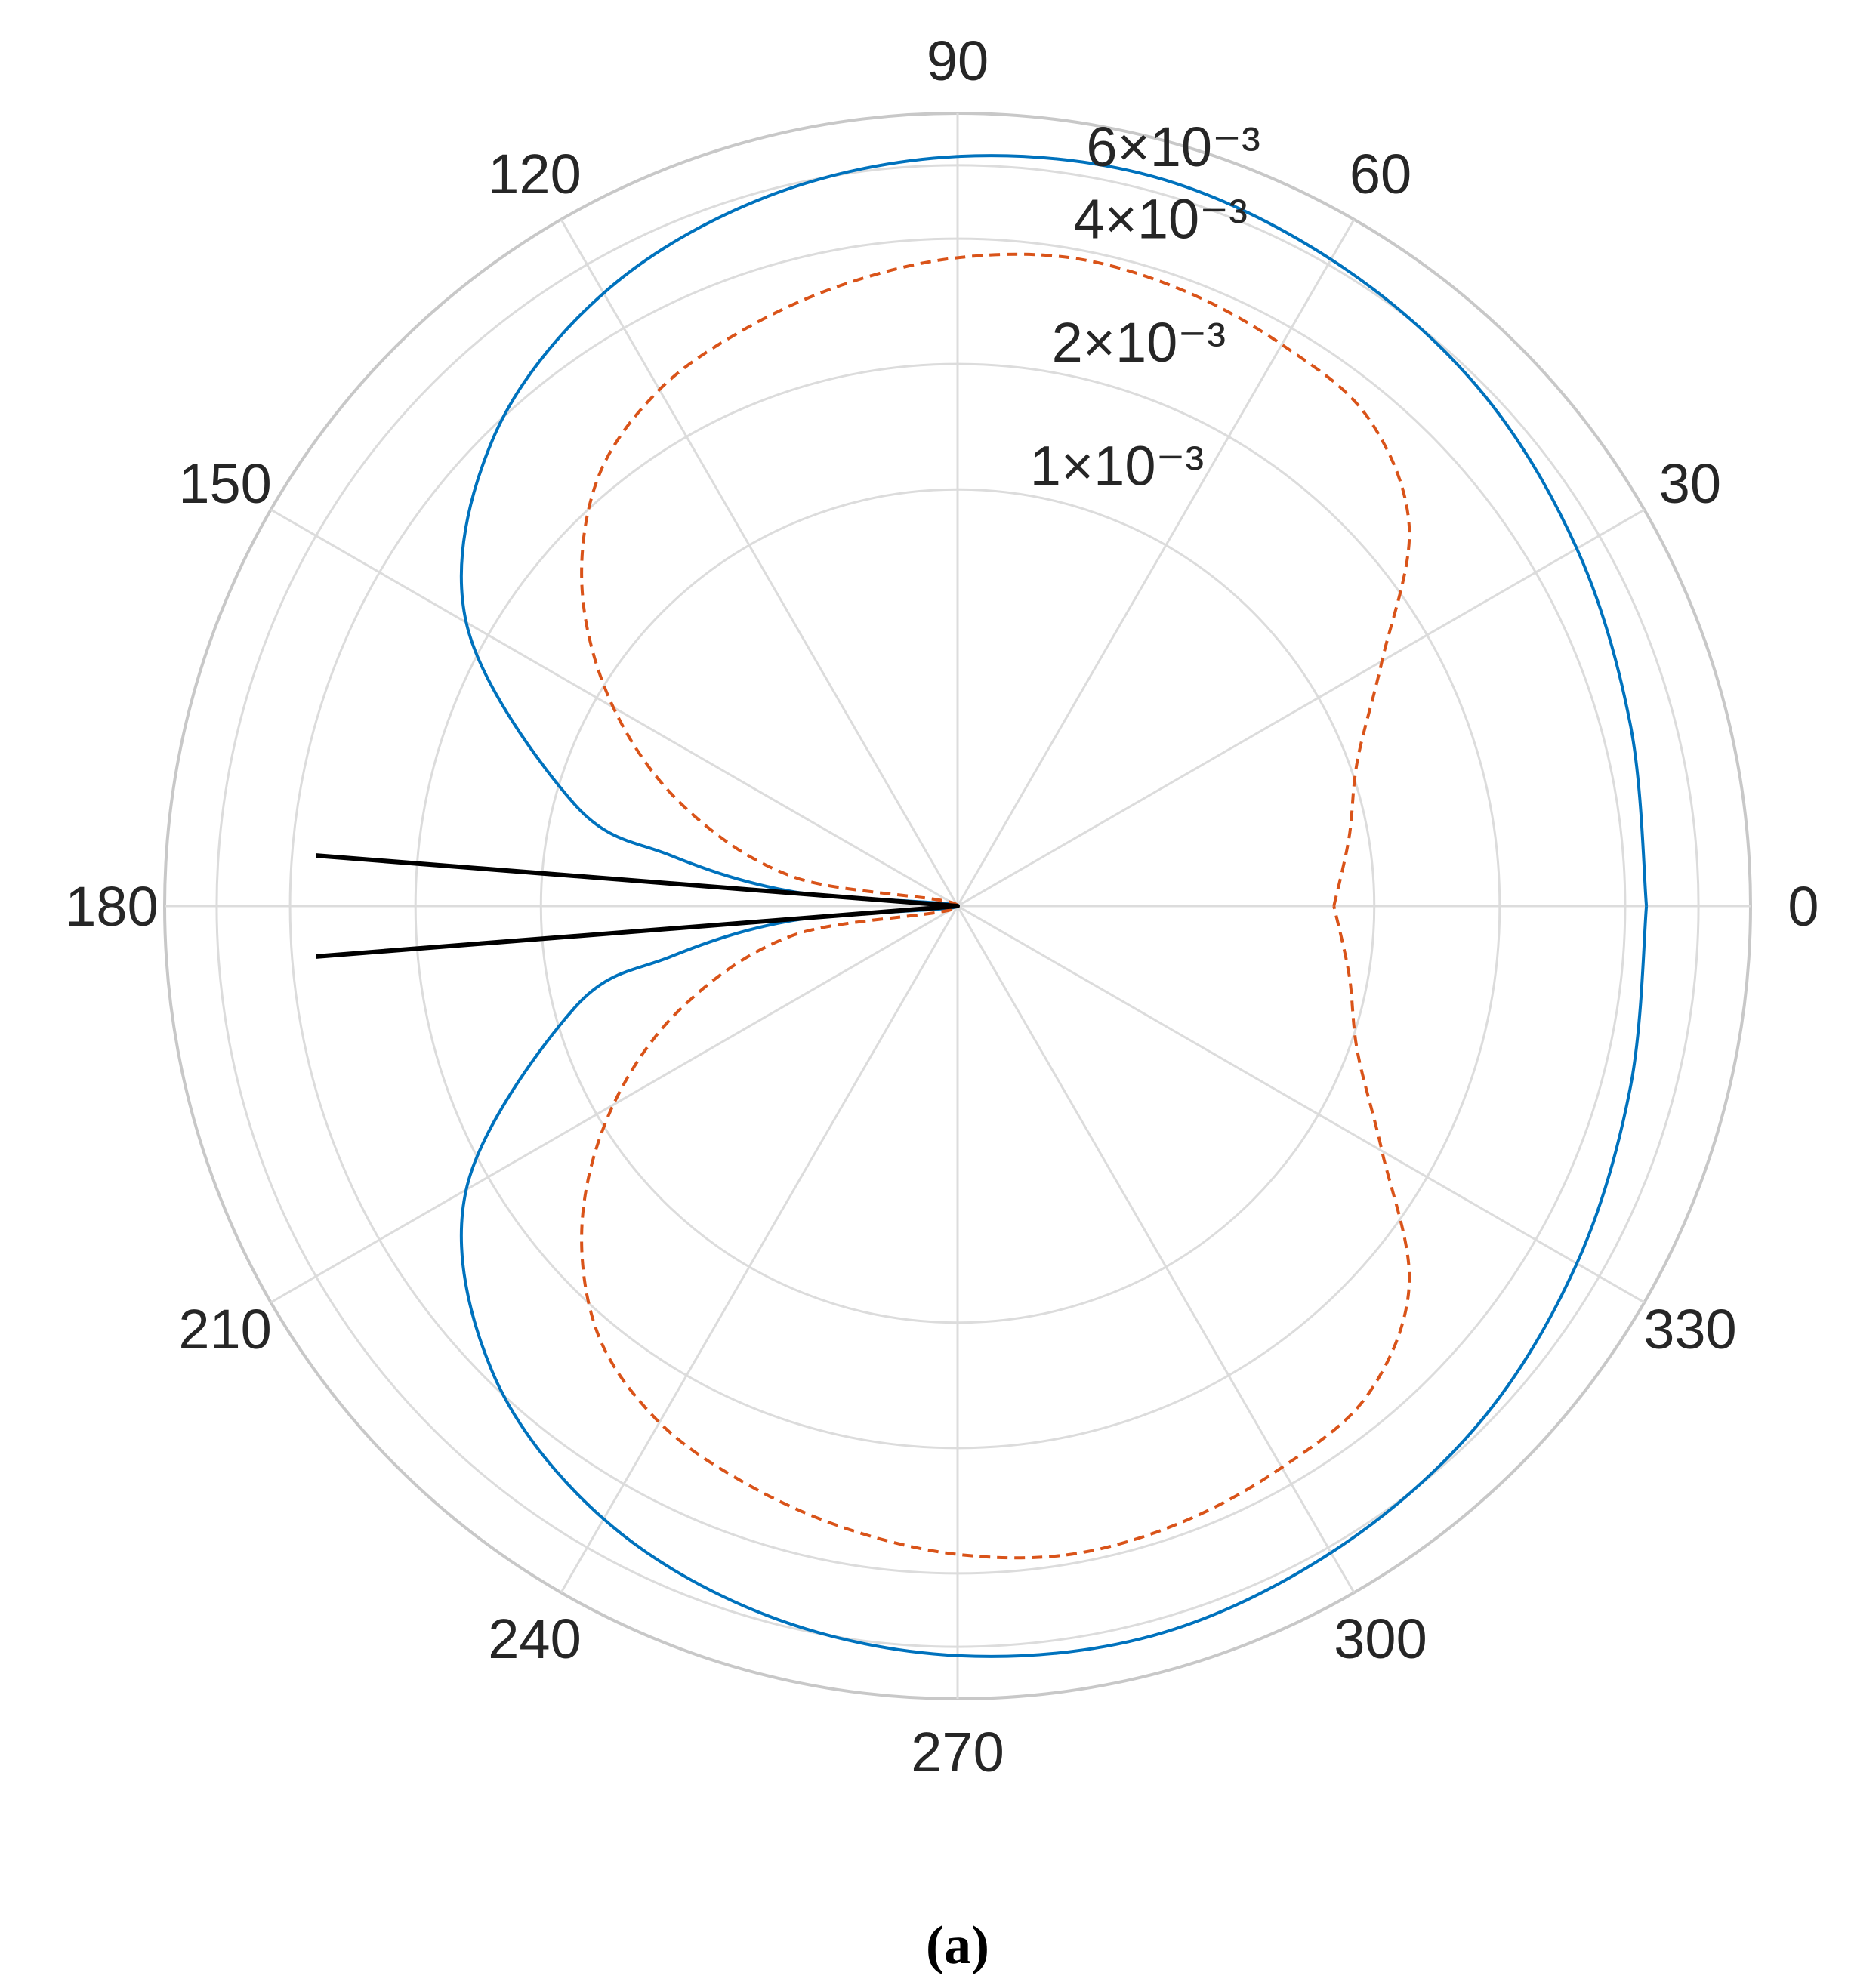 This screenshot has width=1851, height=1988. Describe the element at coordinates (1380, 1638) in the screenshot. I see `theta-tick-label: 300` at that location.